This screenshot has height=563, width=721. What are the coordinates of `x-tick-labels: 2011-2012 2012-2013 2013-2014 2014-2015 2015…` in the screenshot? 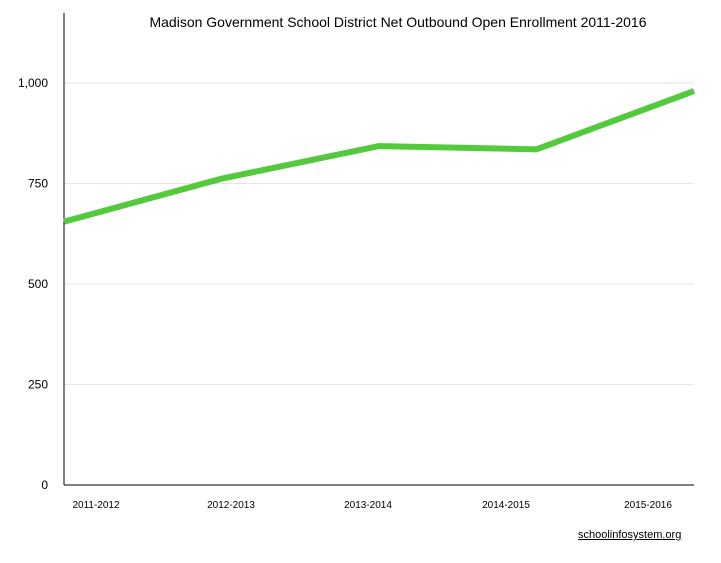 It's located at (372, 505).